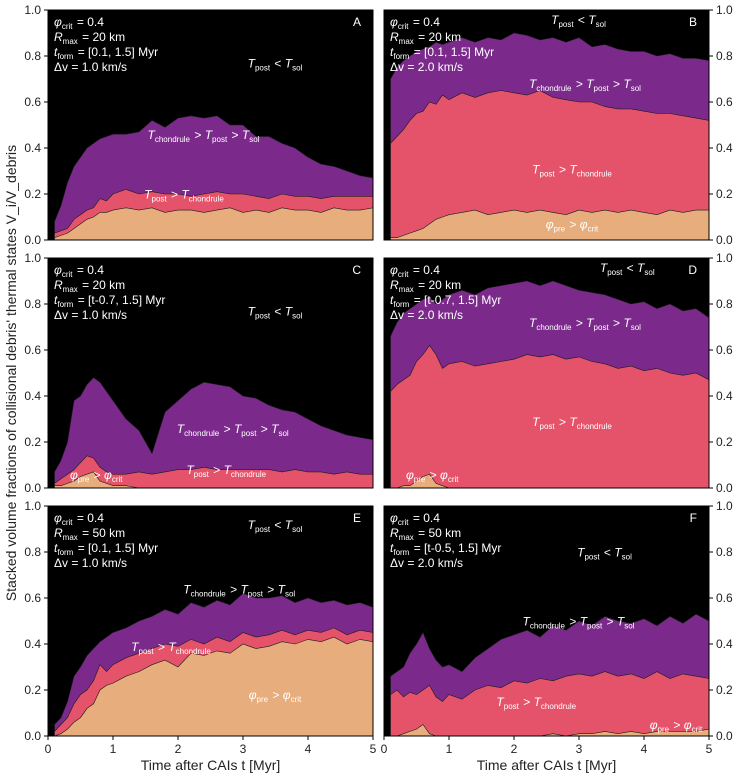 The height and width of the screenshot is (778, 739). I want to click on param-line: tform = [t-0.7, 1.5] Myr, so click(109, 301).